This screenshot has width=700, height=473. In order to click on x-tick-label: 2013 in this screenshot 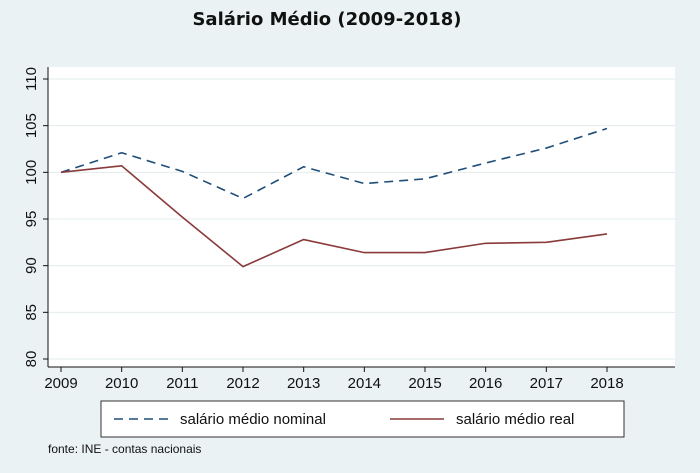, I will do `click(303, 383)`.